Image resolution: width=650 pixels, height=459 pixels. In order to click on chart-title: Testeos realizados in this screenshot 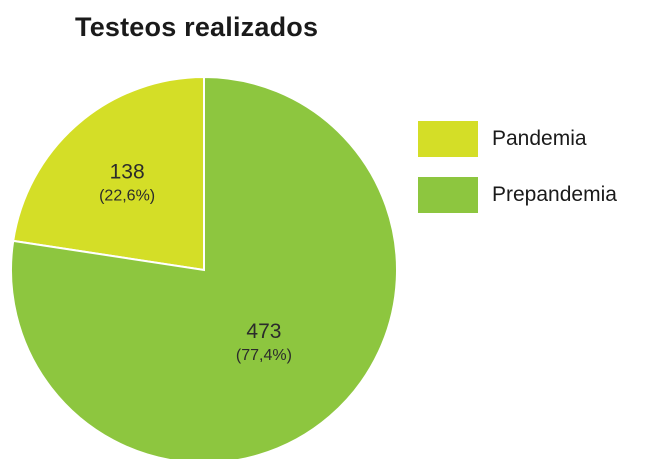, I will do `click(197, 27)`.